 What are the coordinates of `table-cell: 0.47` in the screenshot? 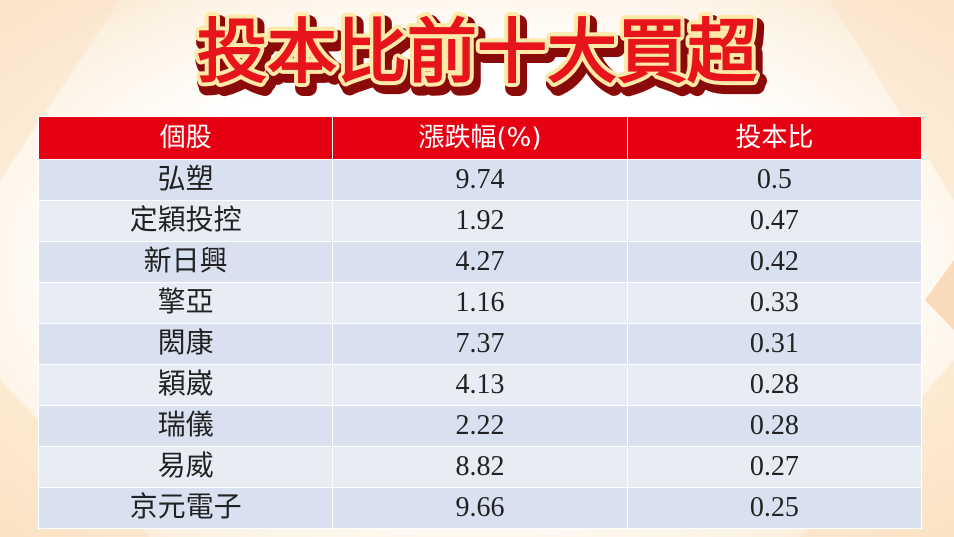 It's located at (774, 221).